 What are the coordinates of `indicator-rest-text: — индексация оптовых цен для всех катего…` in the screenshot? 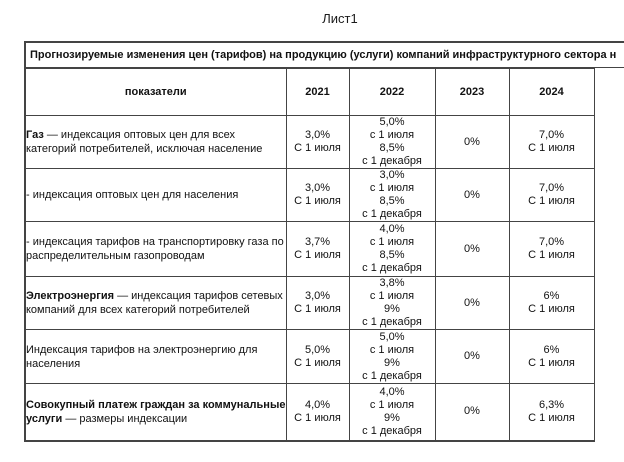 It's located at (144, 142).